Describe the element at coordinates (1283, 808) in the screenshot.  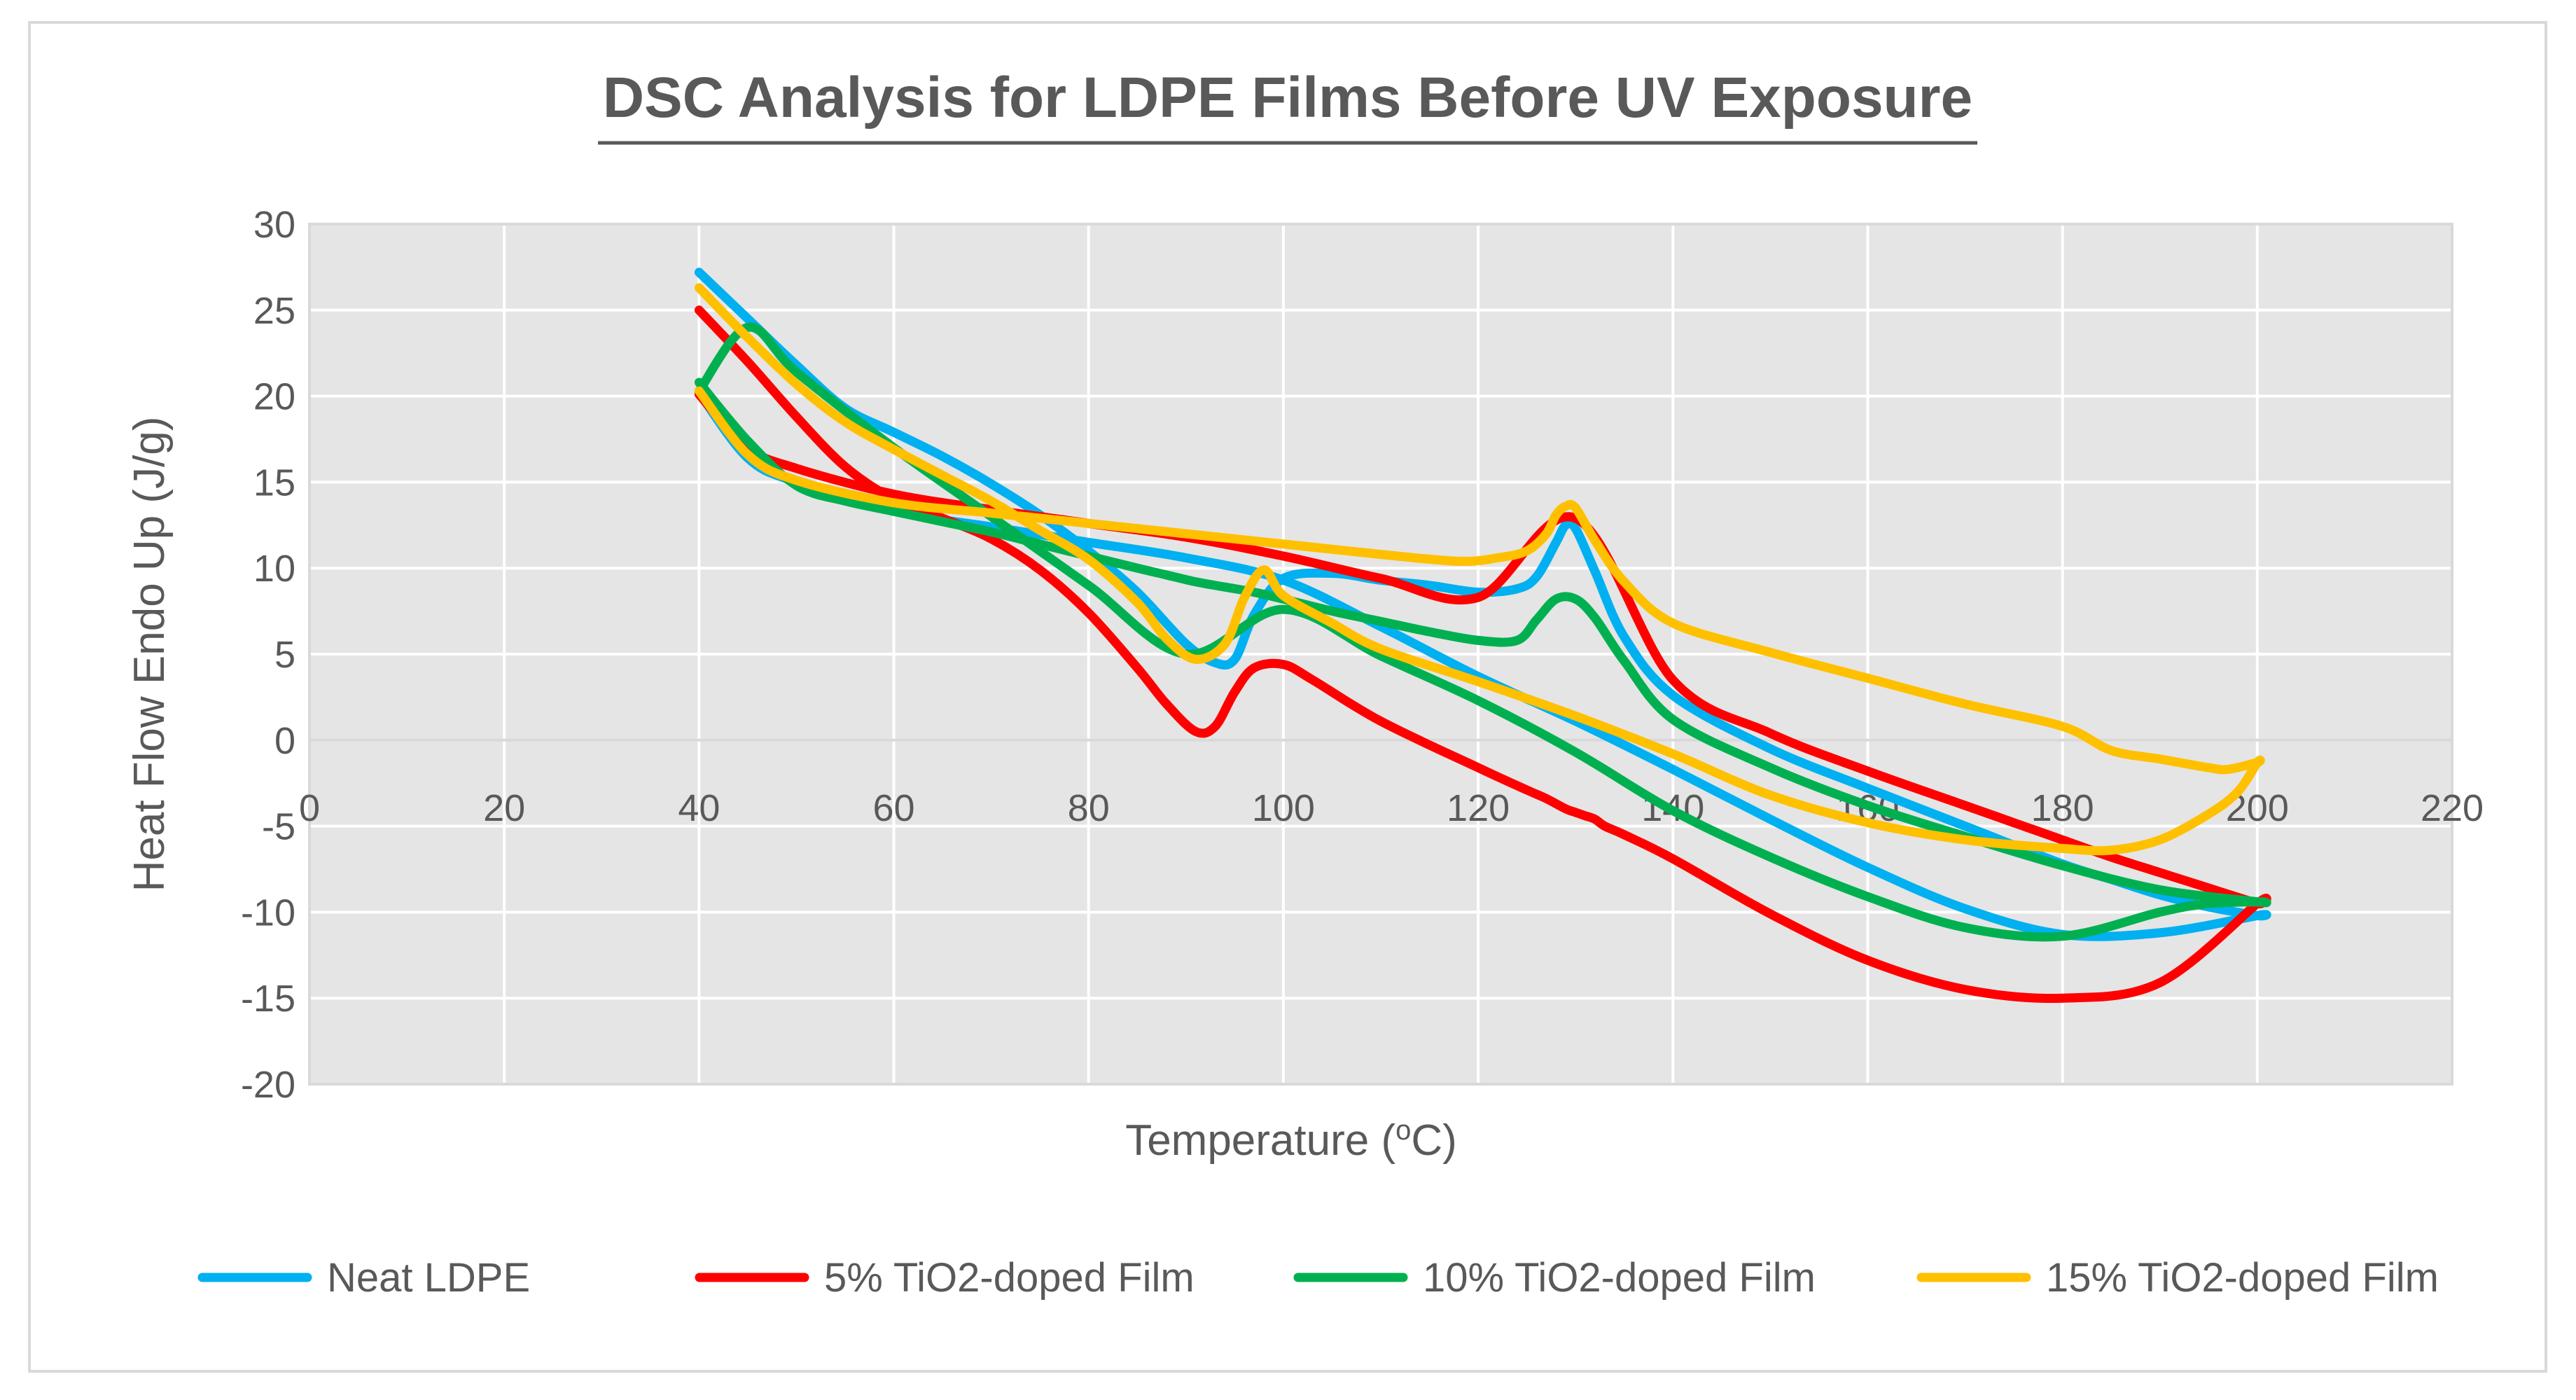
I see `x-tick-label: 100` at that location.